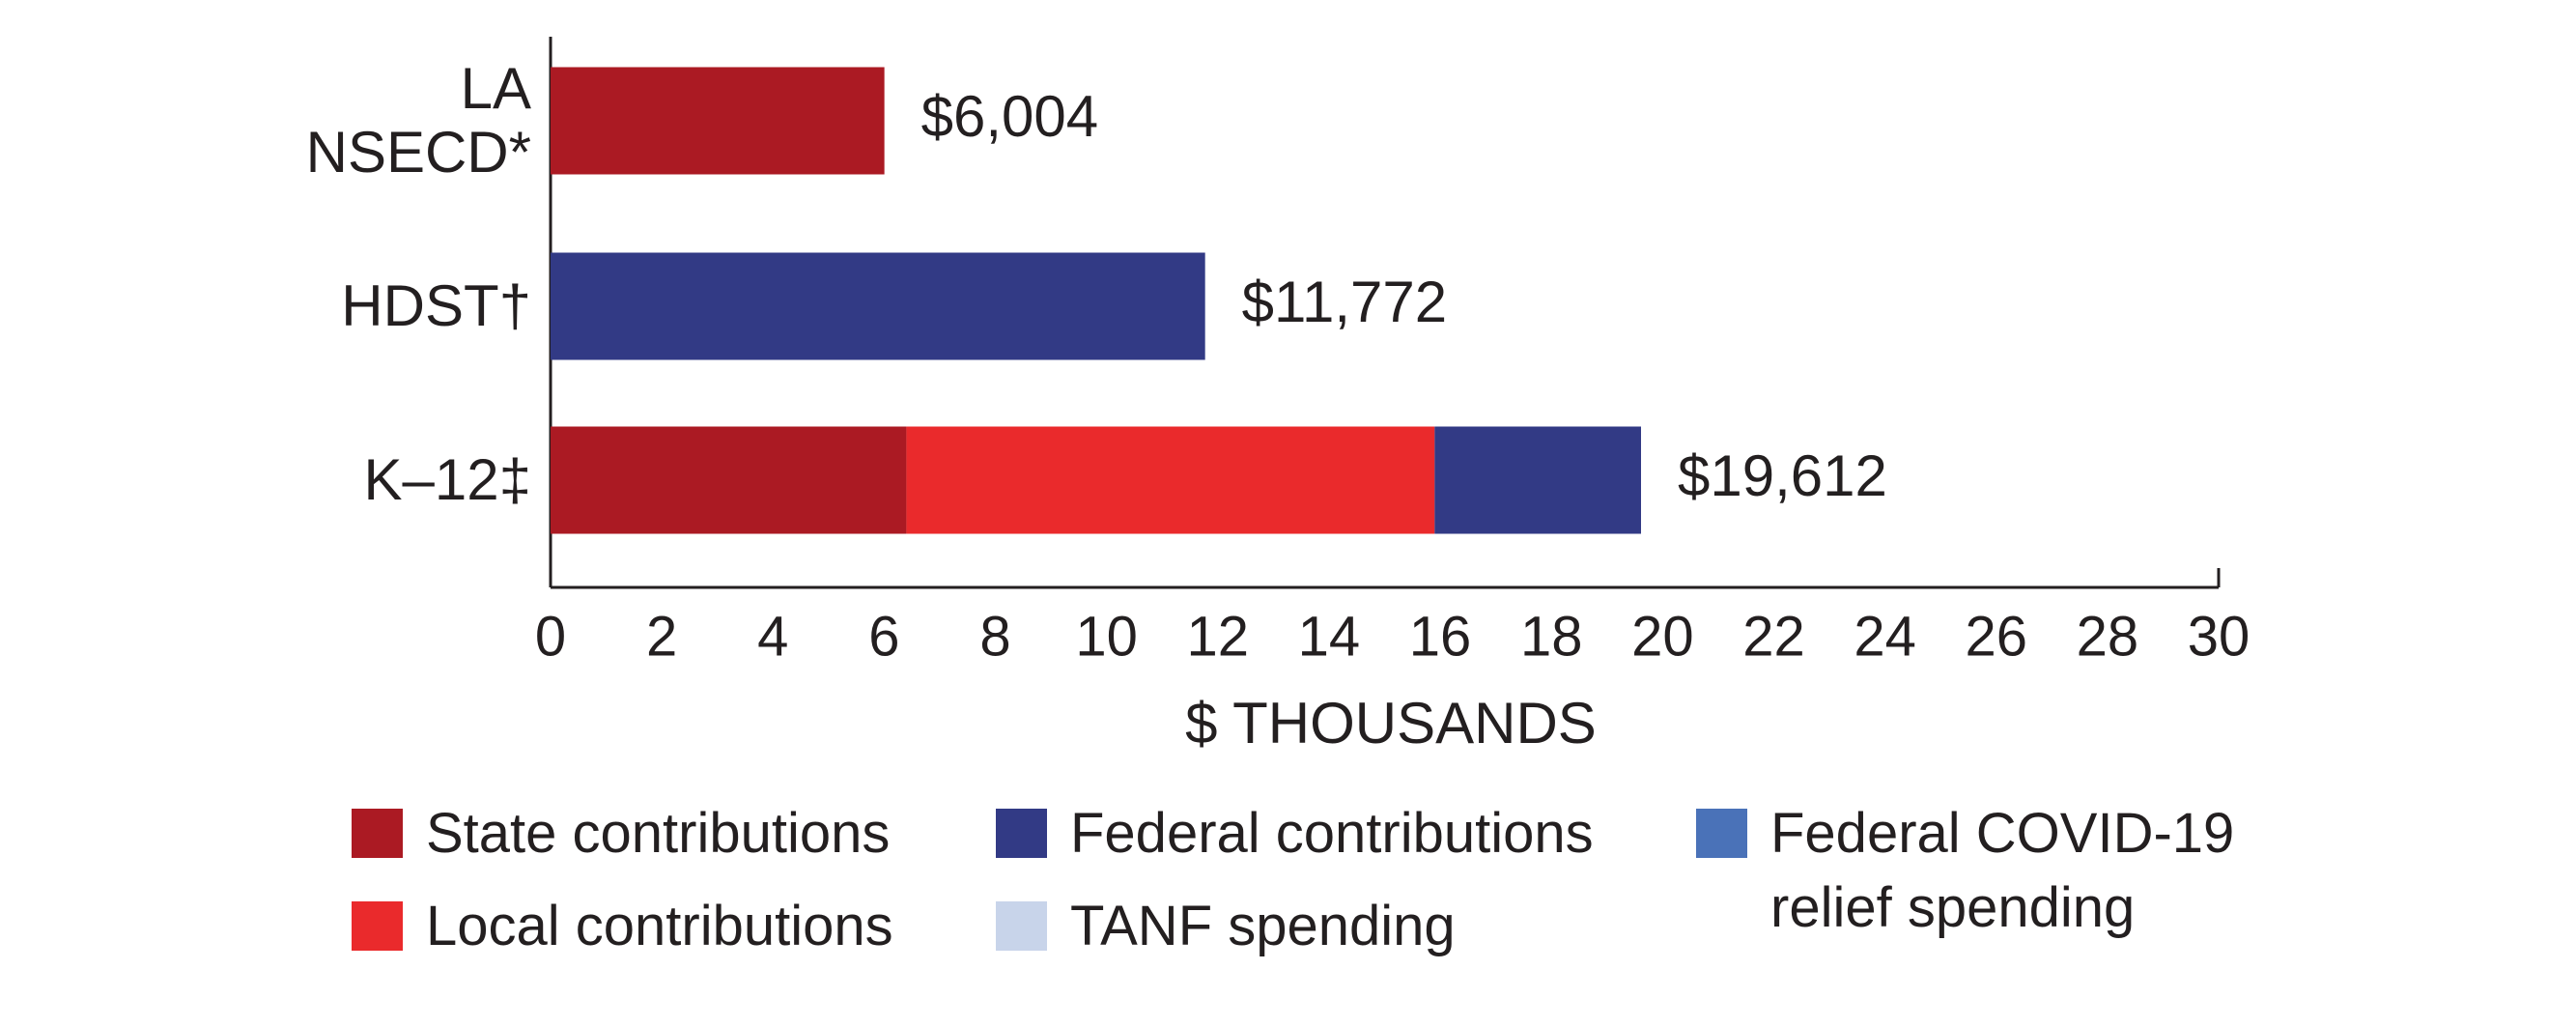 The width and height of the screenshot is (2576, 1027). I want to click on y-tick-label: HDST†, so click(436, 305).